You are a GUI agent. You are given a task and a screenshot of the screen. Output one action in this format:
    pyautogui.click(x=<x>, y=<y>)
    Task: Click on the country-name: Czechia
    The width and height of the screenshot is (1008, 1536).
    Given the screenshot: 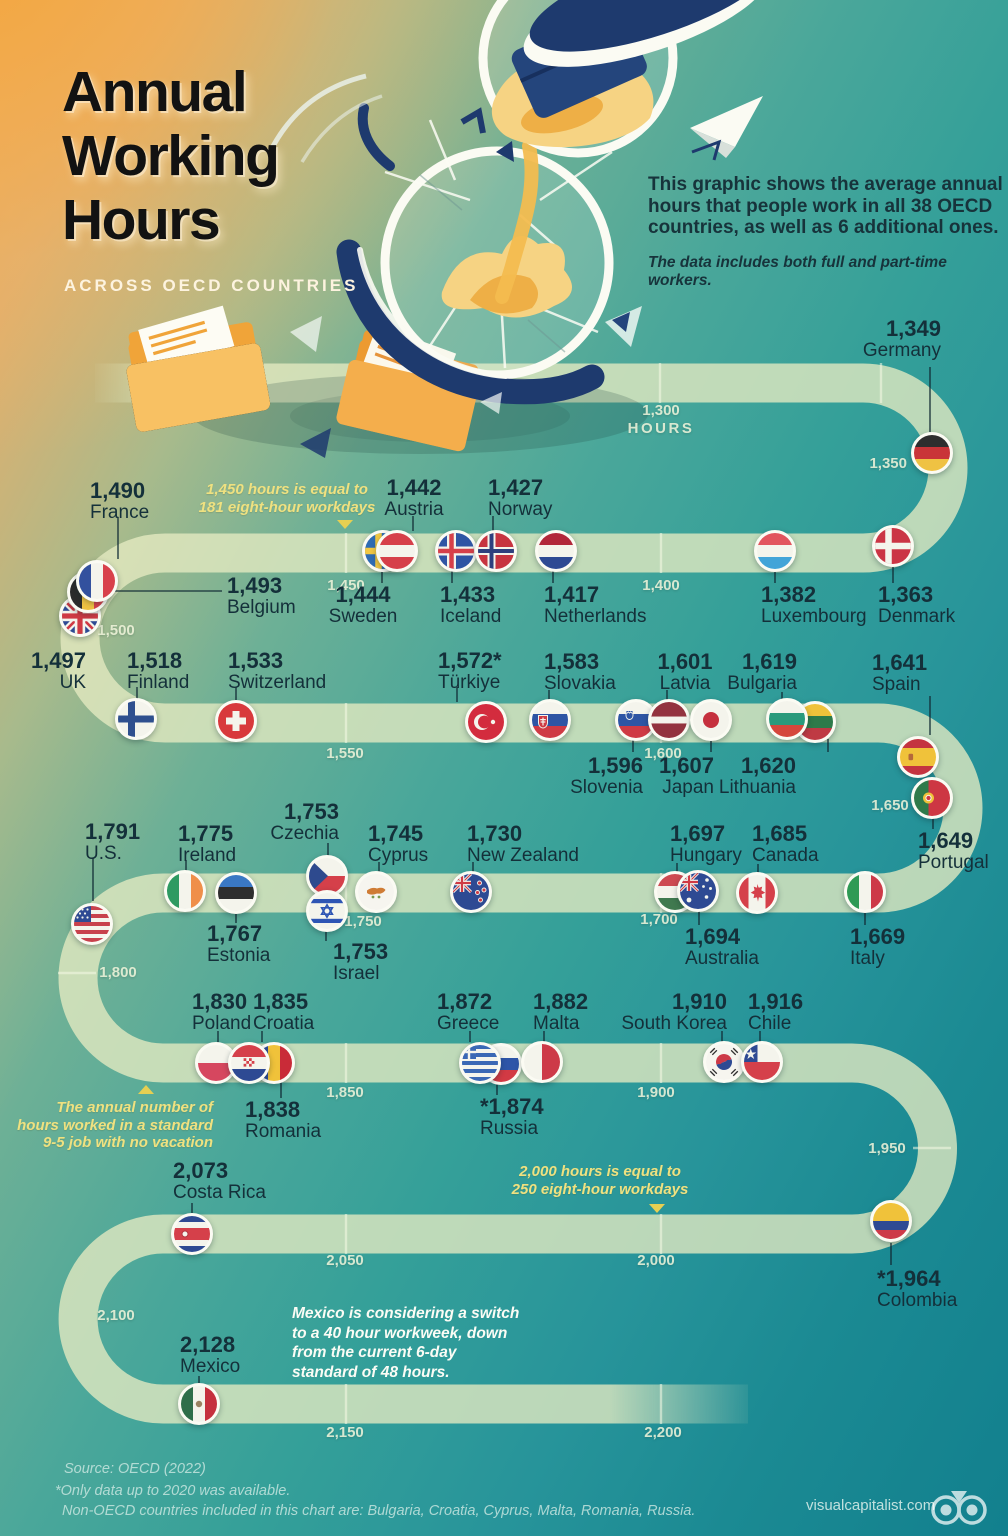 What is the action you would take?
    pyautogui.click(x=304, y=833)
    